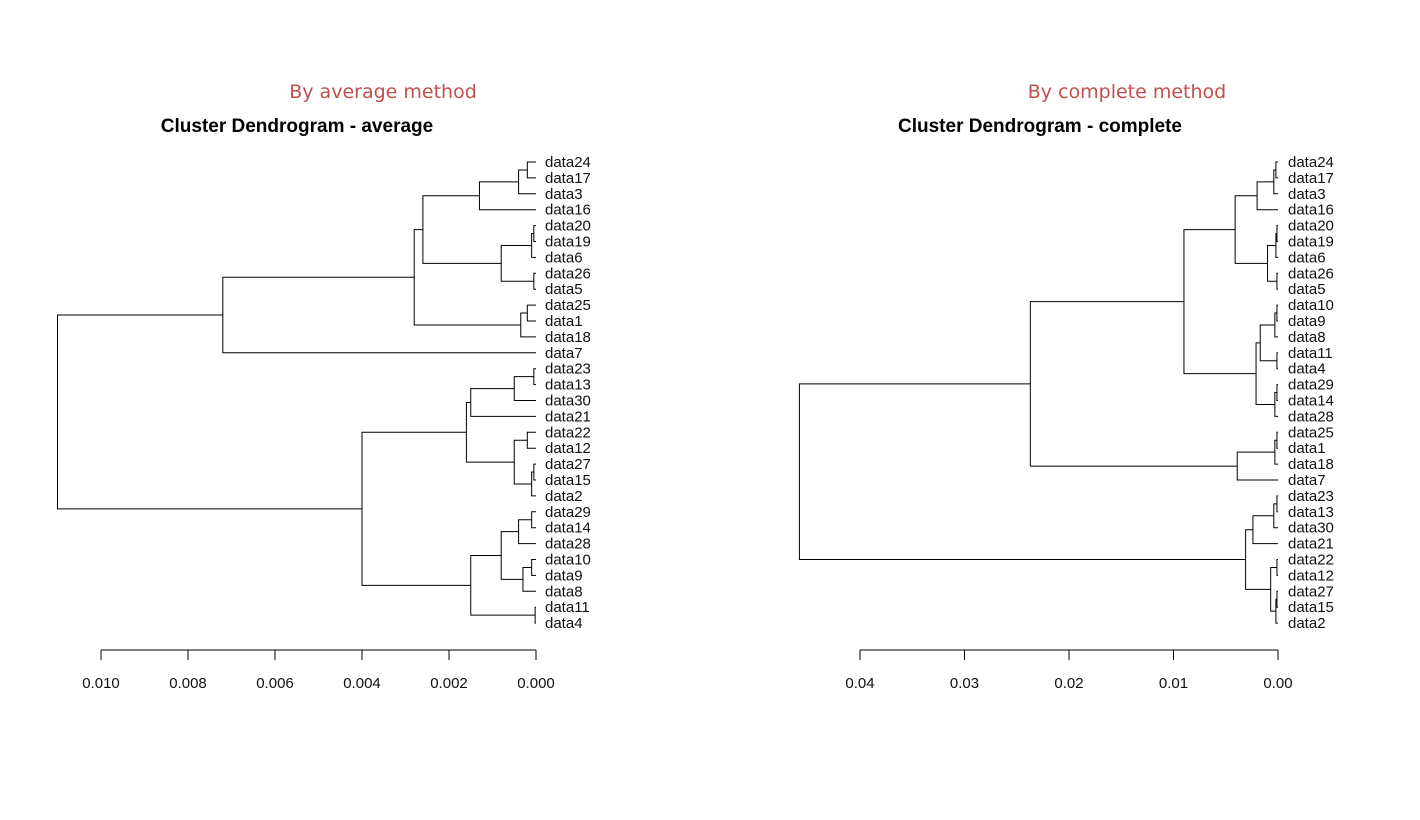 This screenshot has height=820, width=1420. What do you see at coordinates (297, 126) in the screenshot?
I see `chart-title-average: Cluster Dendrogram - average` at bounding box center [297, 126].